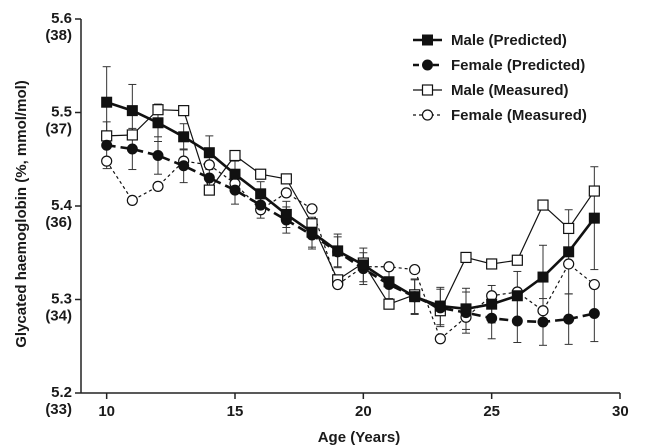  Describe the element at coordinates (491, 411) in the screenshot. I see `x-tick-label-25: 25` at that location.